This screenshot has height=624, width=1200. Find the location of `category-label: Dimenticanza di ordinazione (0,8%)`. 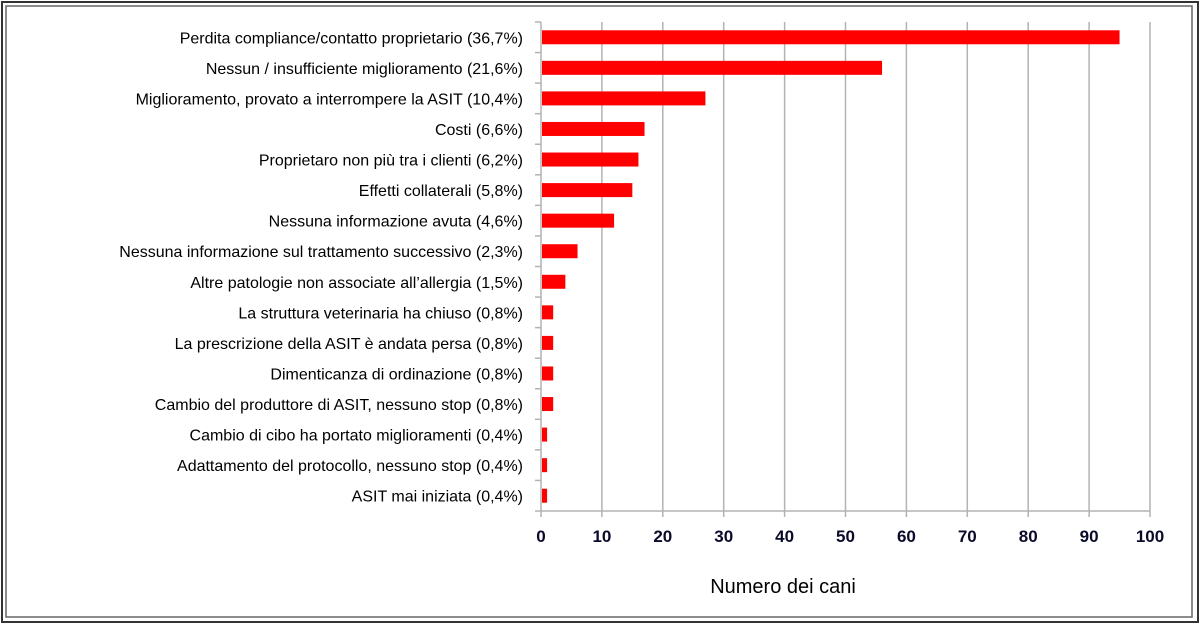

category-label: Dimenticanza di ordinazione (0,8%) is located at coordinates (396, 374).